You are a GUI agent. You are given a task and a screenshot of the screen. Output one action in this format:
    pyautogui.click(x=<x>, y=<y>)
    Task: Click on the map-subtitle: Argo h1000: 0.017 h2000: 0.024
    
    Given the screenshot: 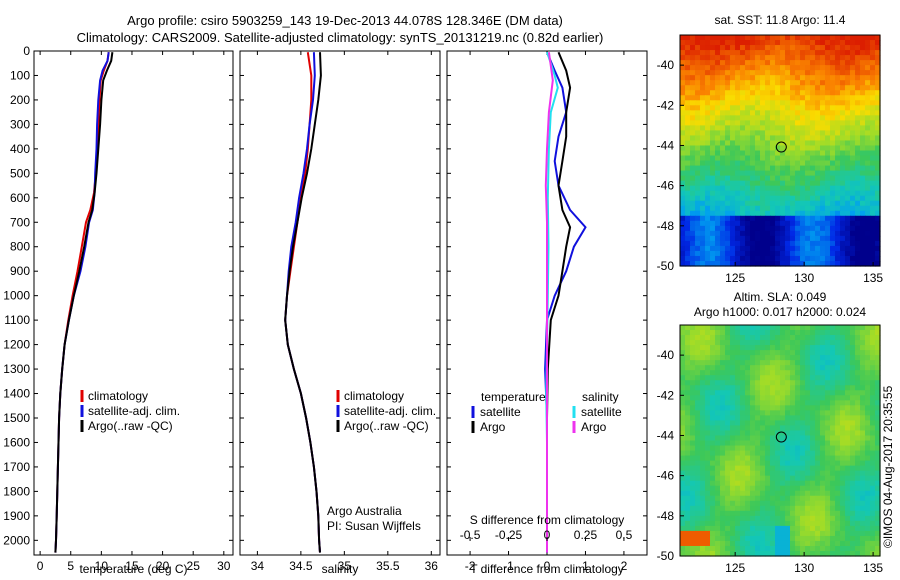 What is the action you would take?
    pyautogui.click(x=780, y=312)
    